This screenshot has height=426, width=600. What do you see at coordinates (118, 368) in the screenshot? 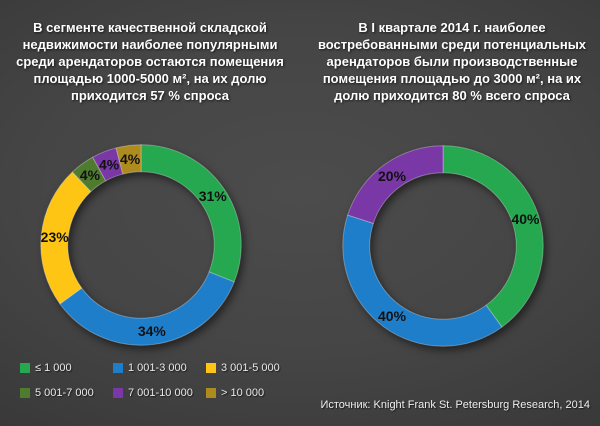
I see `legend-swatch-blue` at bounding box center [118, 368].